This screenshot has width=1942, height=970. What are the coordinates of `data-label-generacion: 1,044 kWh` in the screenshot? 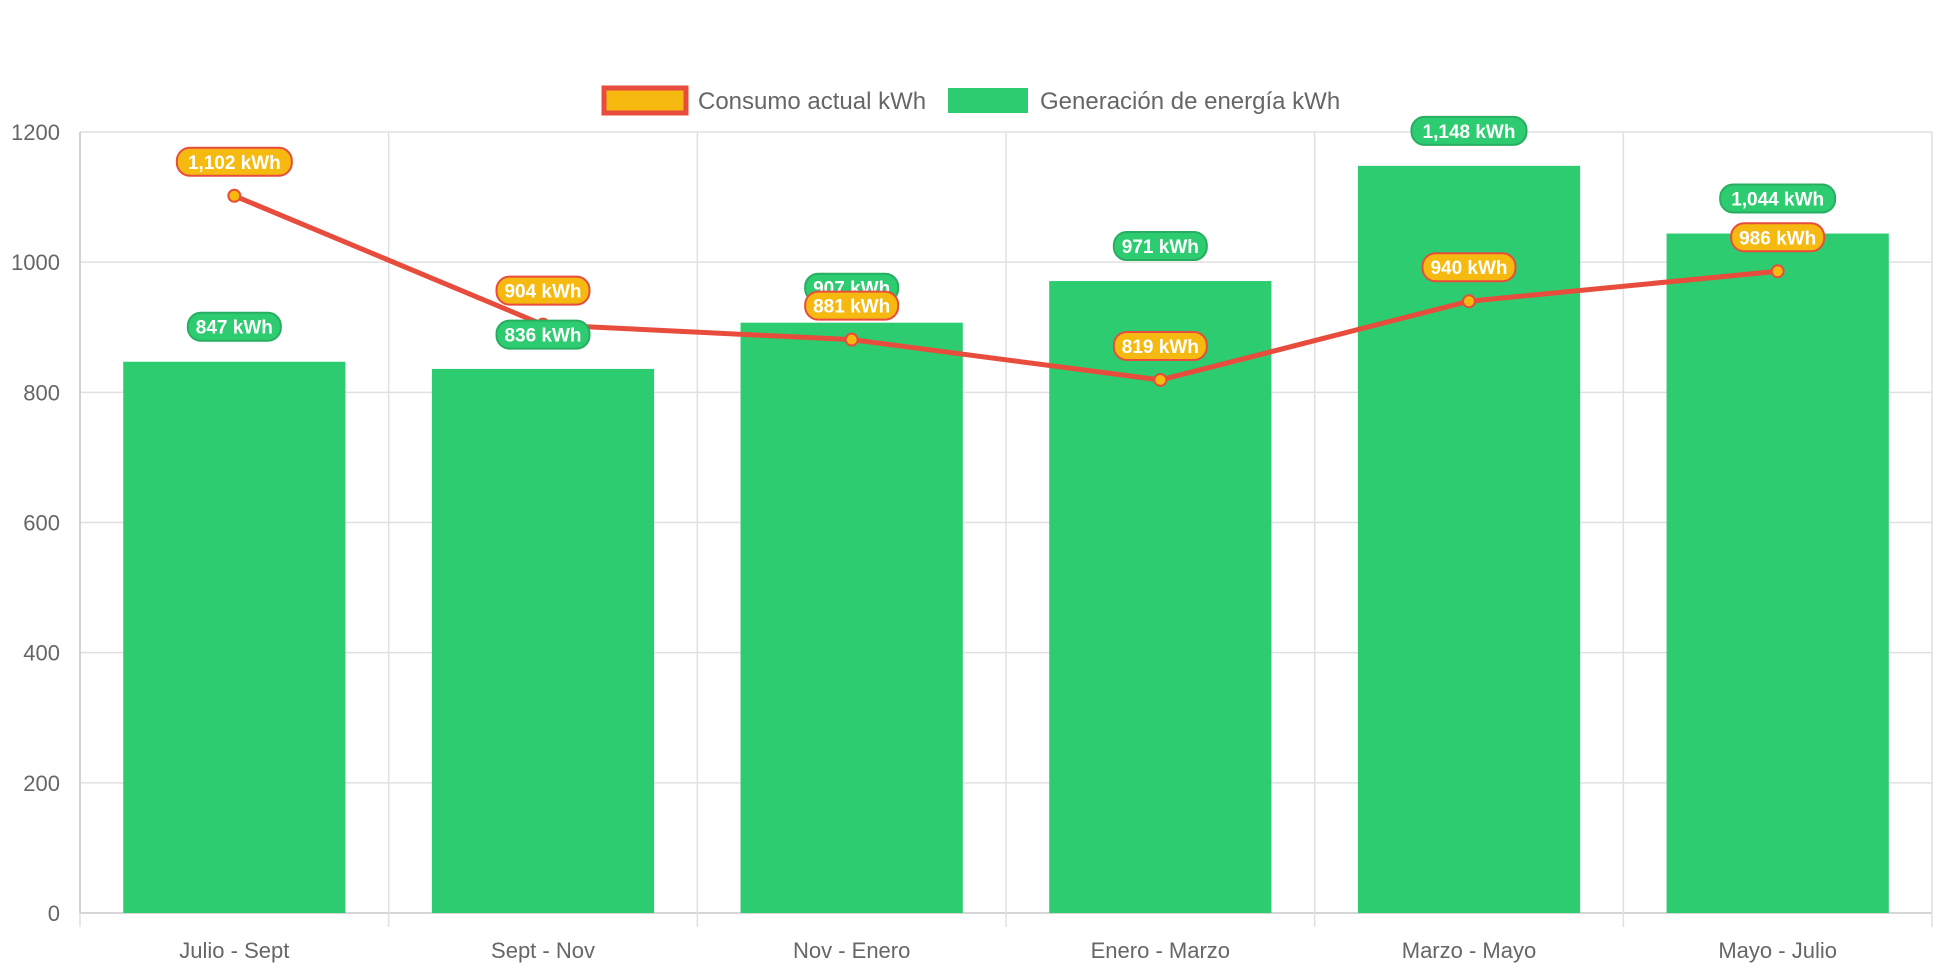 It's located at (1778, 198).